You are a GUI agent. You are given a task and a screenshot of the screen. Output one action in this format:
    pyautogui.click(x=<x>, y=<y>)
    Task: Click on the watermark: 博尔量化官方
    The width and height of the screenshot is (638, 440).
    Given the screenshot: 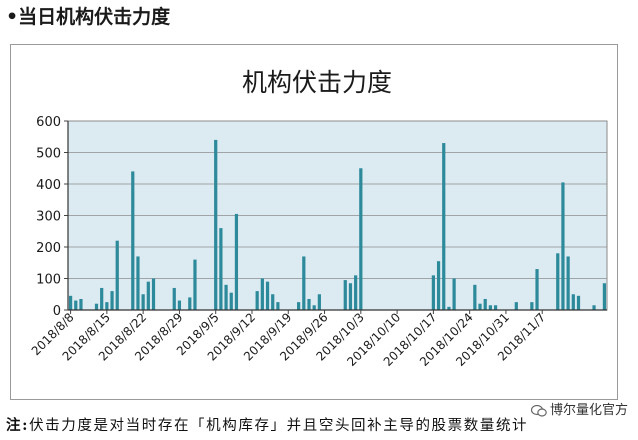 What is the action you would take?
    pyautogui.click(x=579, y=408)
    